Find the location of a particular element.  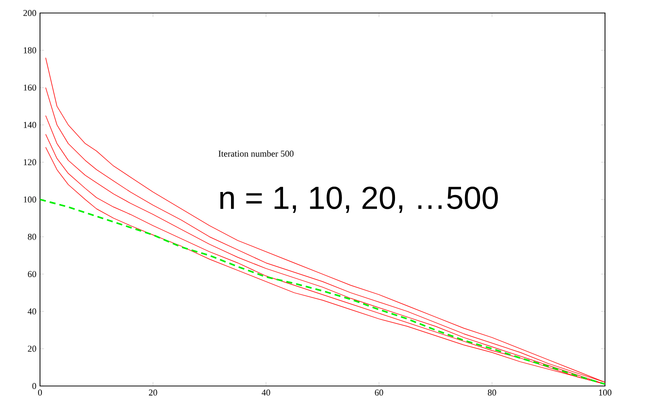

annotation: n = 1, 10, 20, …500 is located at coordinates (359, 199).